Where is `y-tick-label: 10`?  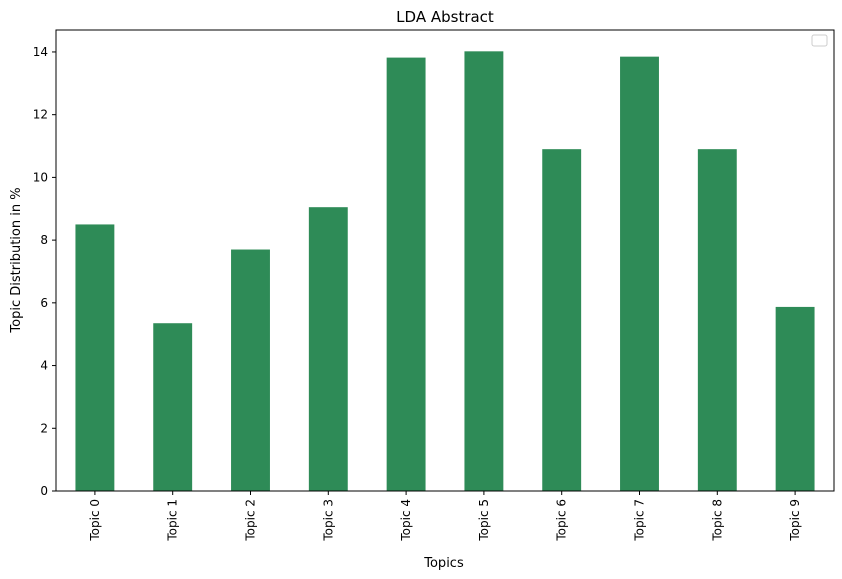 y-tick-label: 10 is located at coordinates (40, 177).